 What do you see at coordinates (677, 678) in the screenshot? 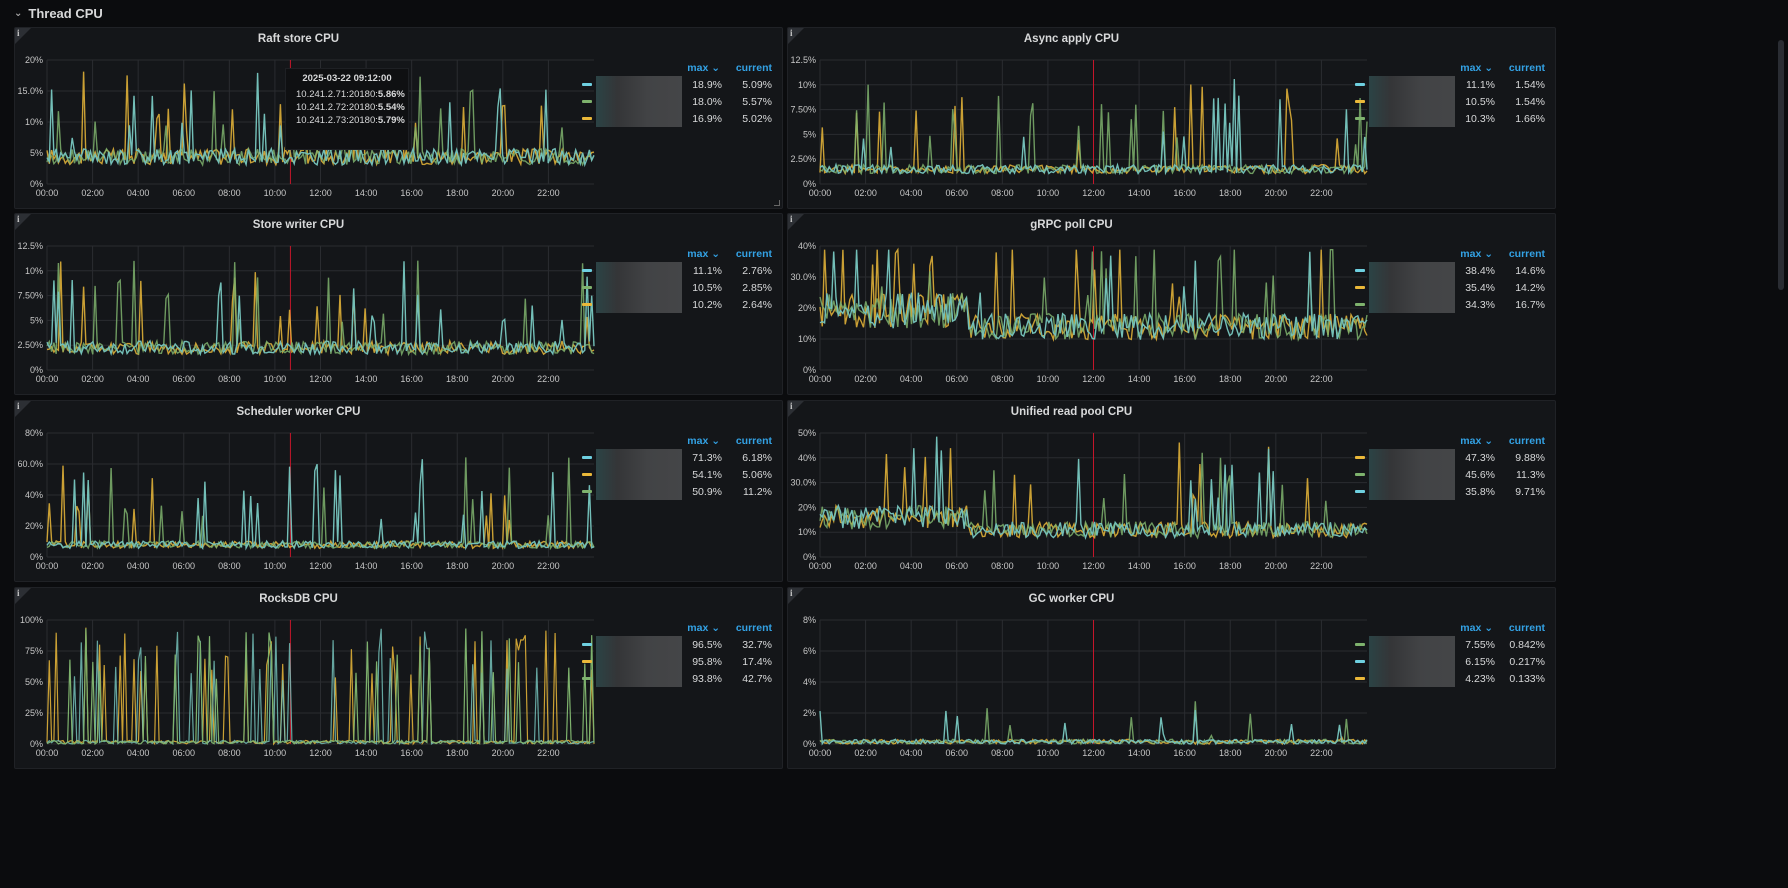
I see `legend-item: 93.8% 42.7%` at bounding box center [677, 678].